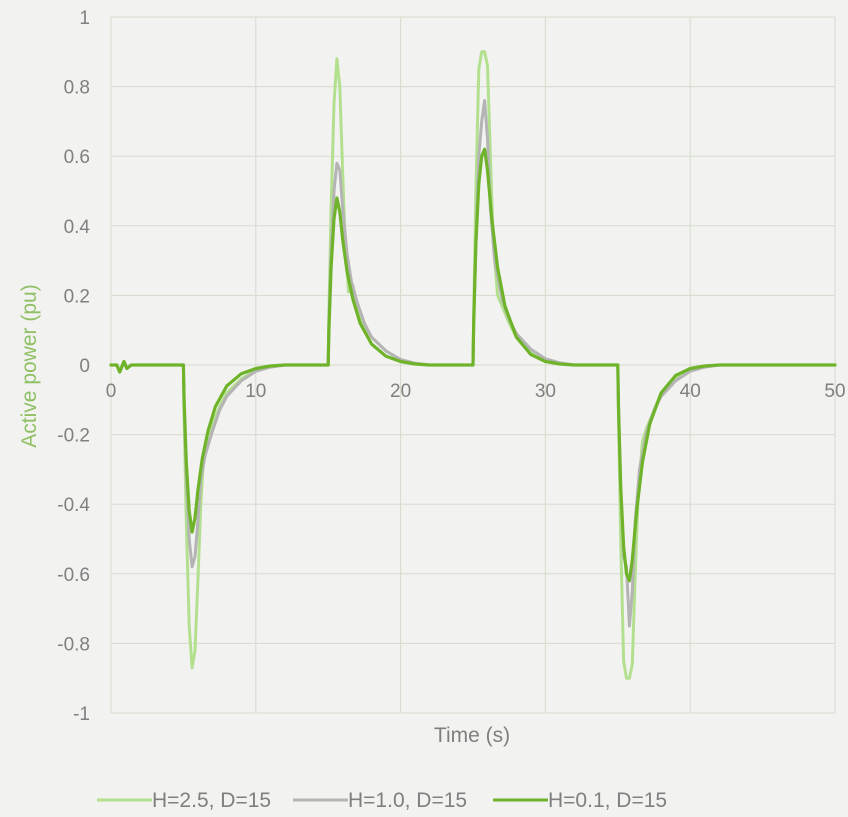 The image size is (848, 817). What do you see at coordinates (73, 644) in the screenshot?
I see `y-tick-label: -0.8` at bounding box center [73, 644].